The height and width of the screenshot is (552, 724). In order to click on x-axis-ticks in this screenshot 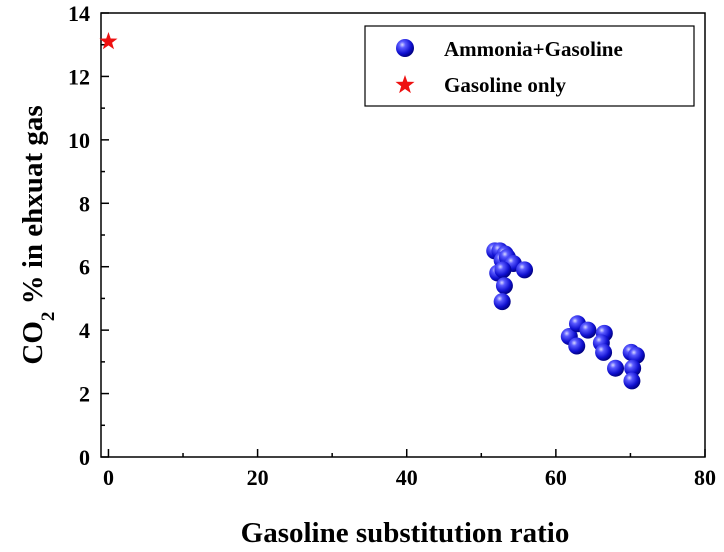, I will do `click(406, 453)`.